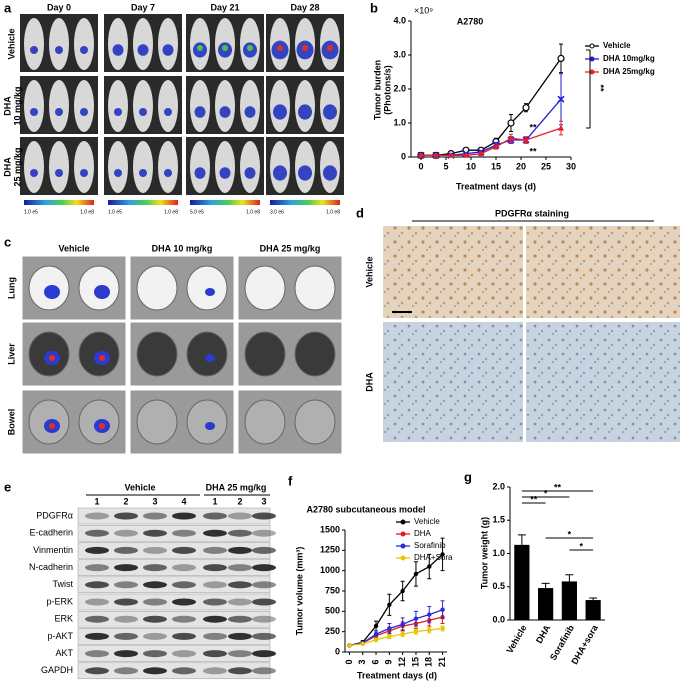 The image size is (685, 684). Describe the element at coordinates (429, 662) in the screenshot. I see `x-tick-label: 18` at that location.